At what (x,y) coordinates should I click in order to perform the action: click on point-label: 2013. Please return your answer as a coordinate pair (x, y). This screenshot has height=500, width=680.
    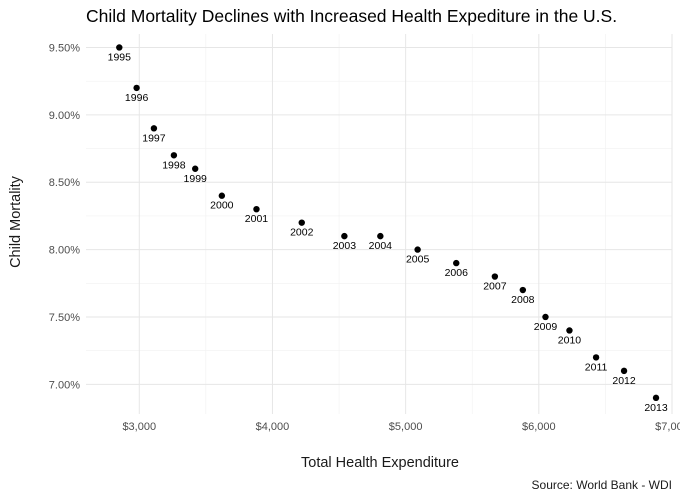
    Looking at the image, I should click on (656, 408).